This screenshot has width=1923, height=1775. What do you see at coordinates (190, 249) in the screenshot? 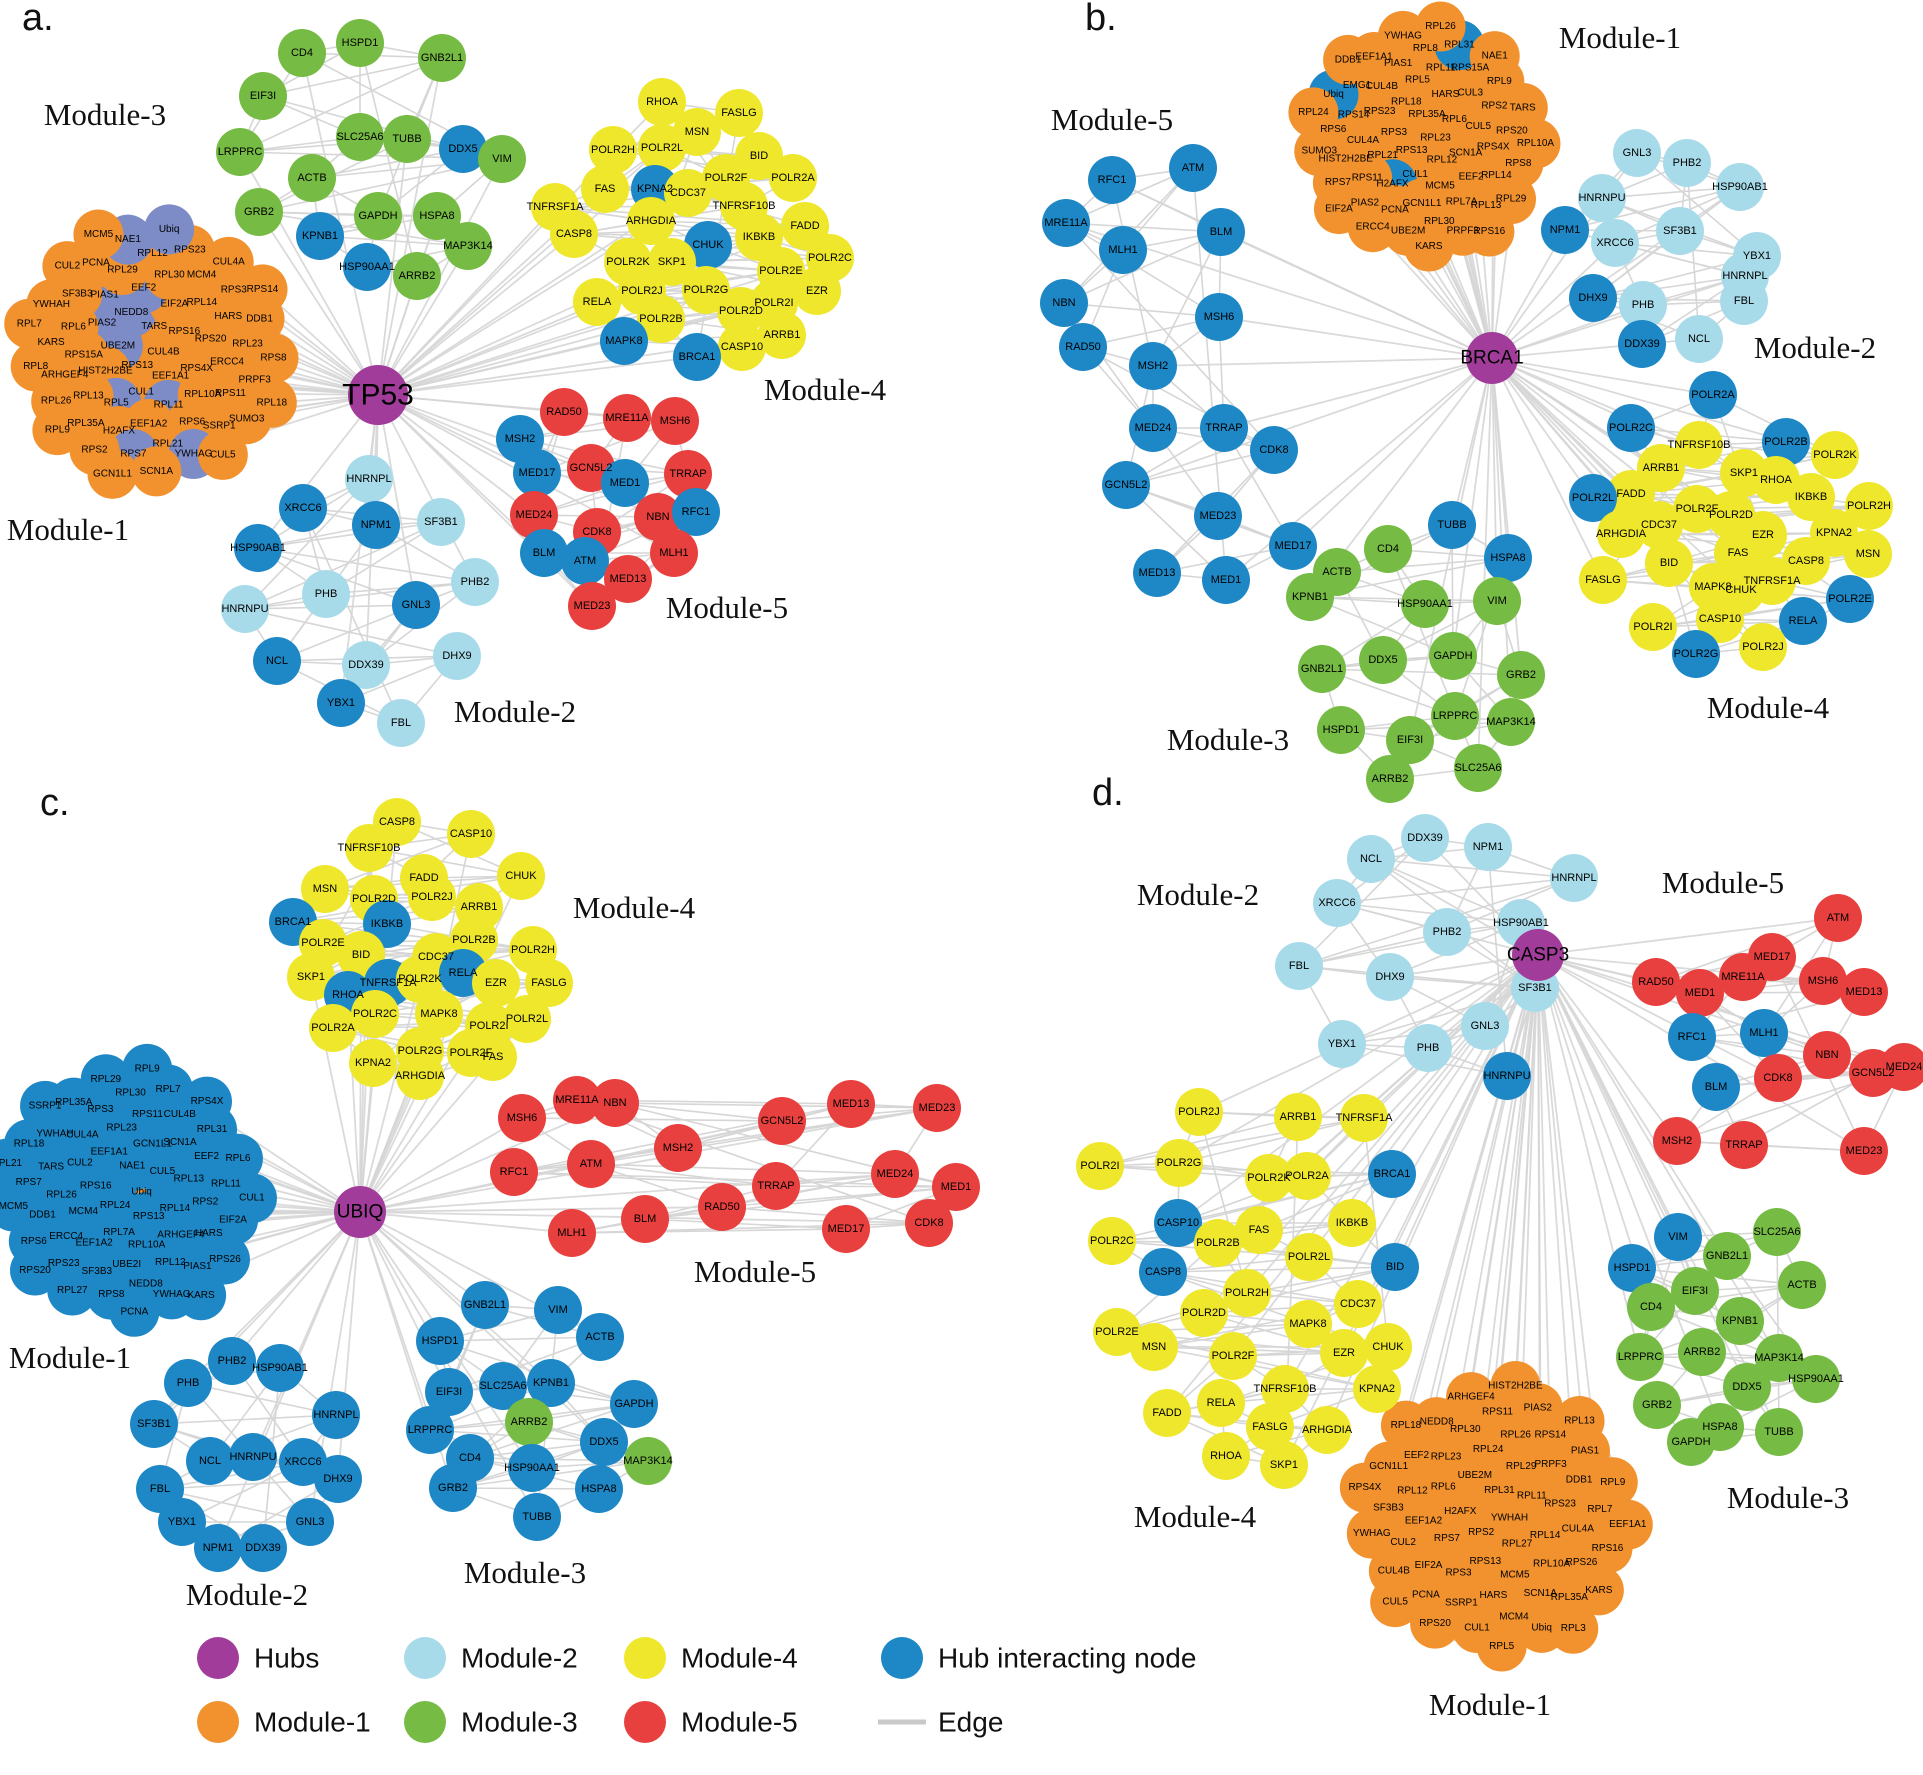
I see `gene-node-label: RPS23` at bounding box center [190, 249].